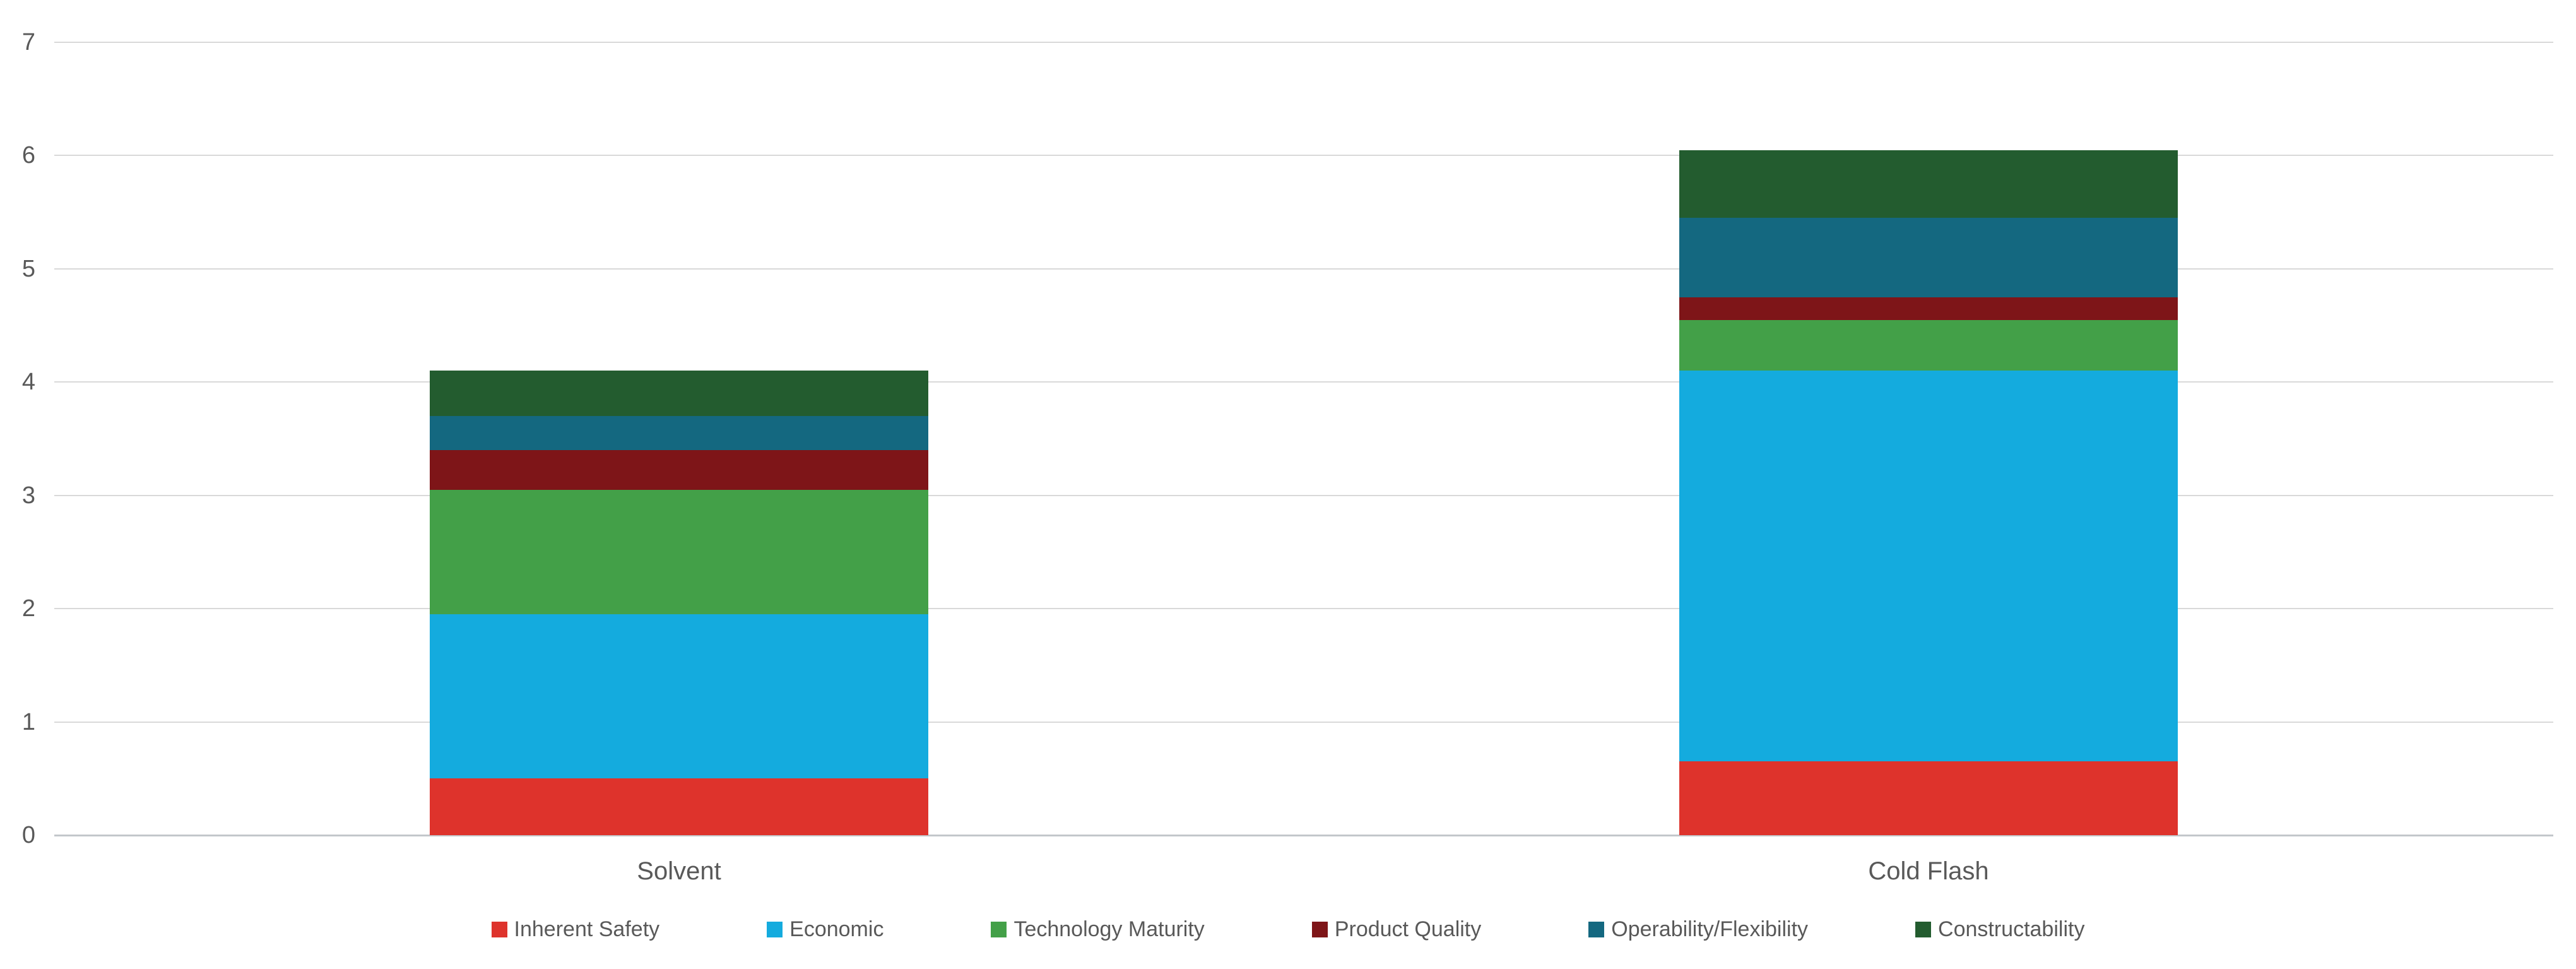  Describe the element at coordinates (679, 394) in the screenshot. I see `bar-segment-constructability-solvent` at that location.